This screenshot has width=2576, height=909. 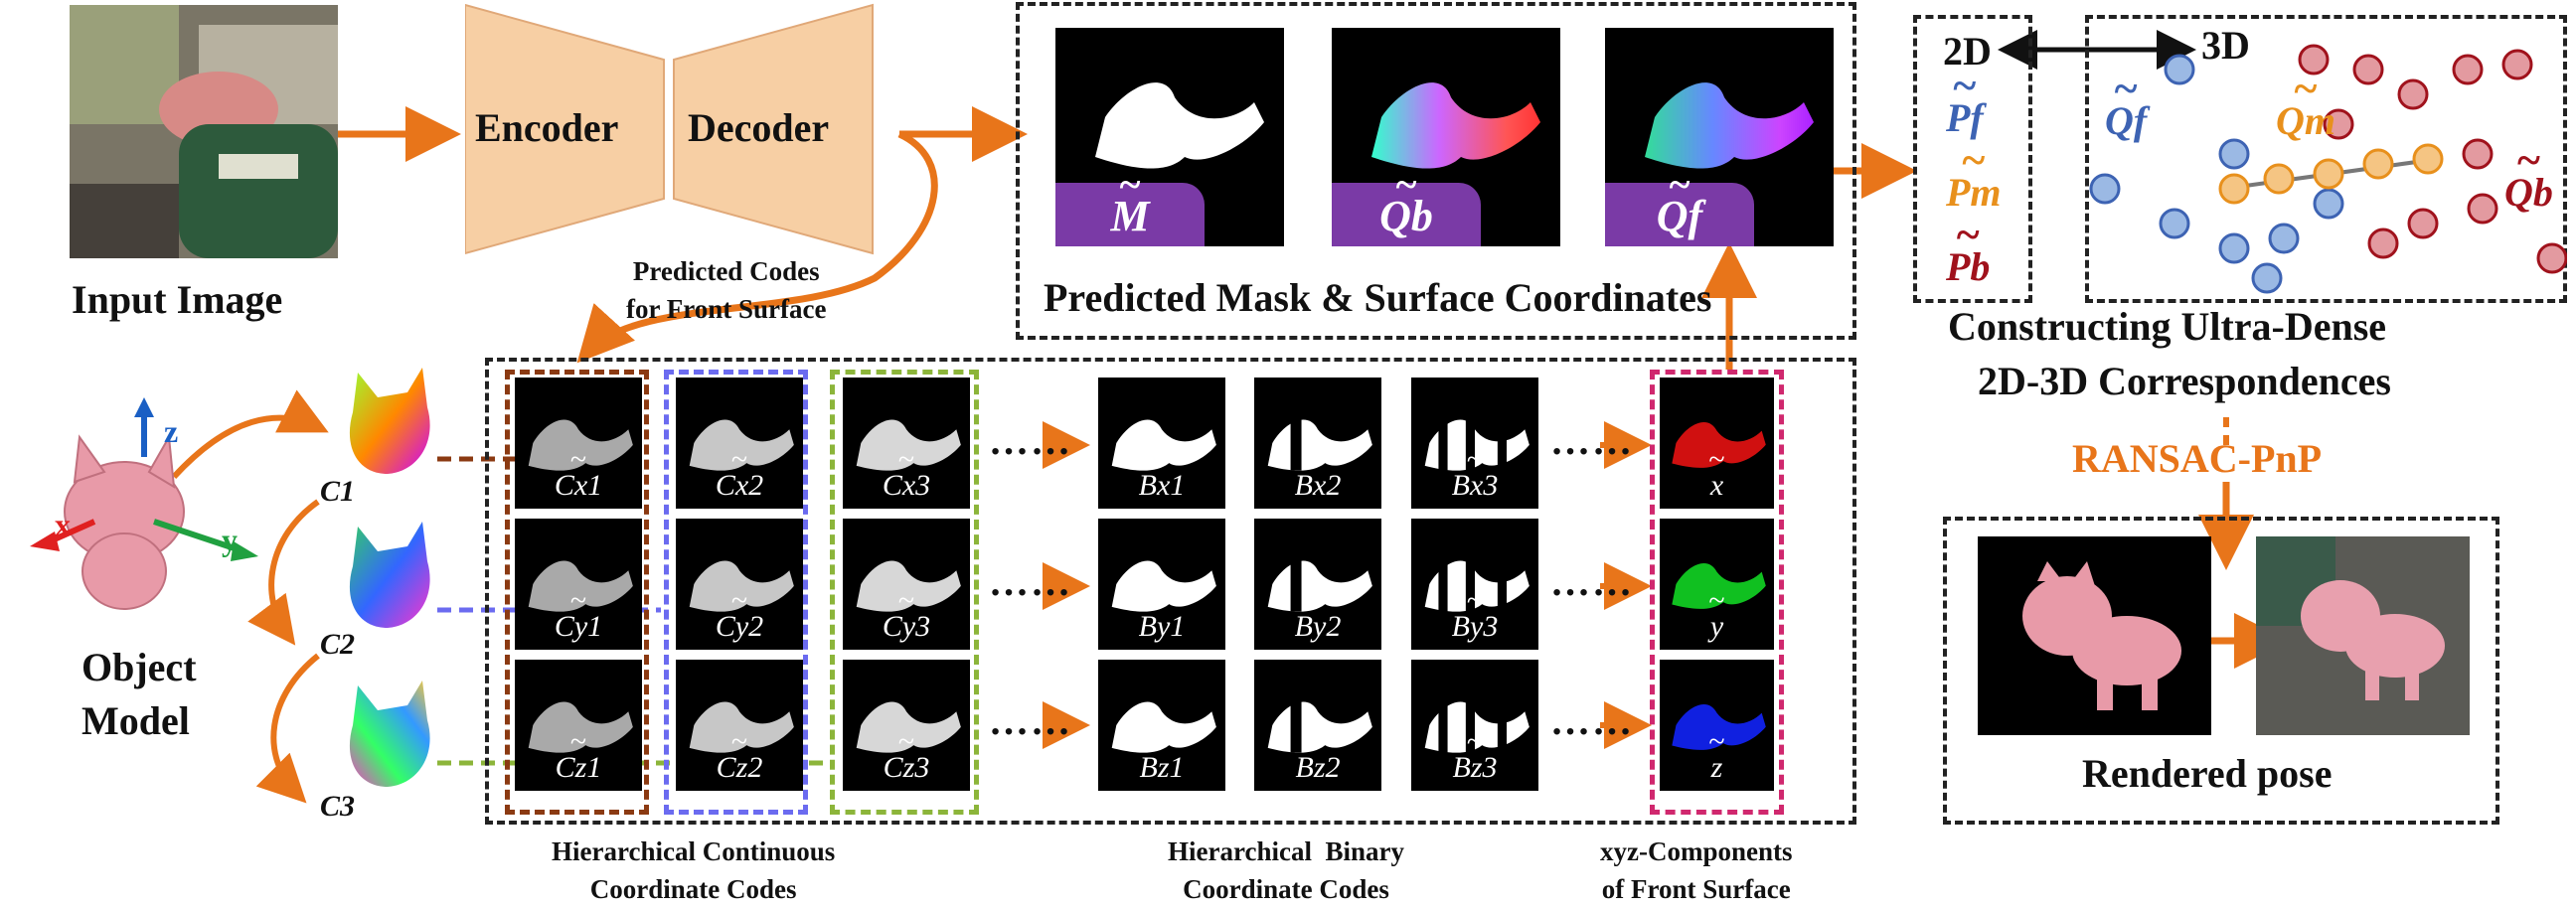 I want to click on c2-label: C2, so click(x=338, y=644).